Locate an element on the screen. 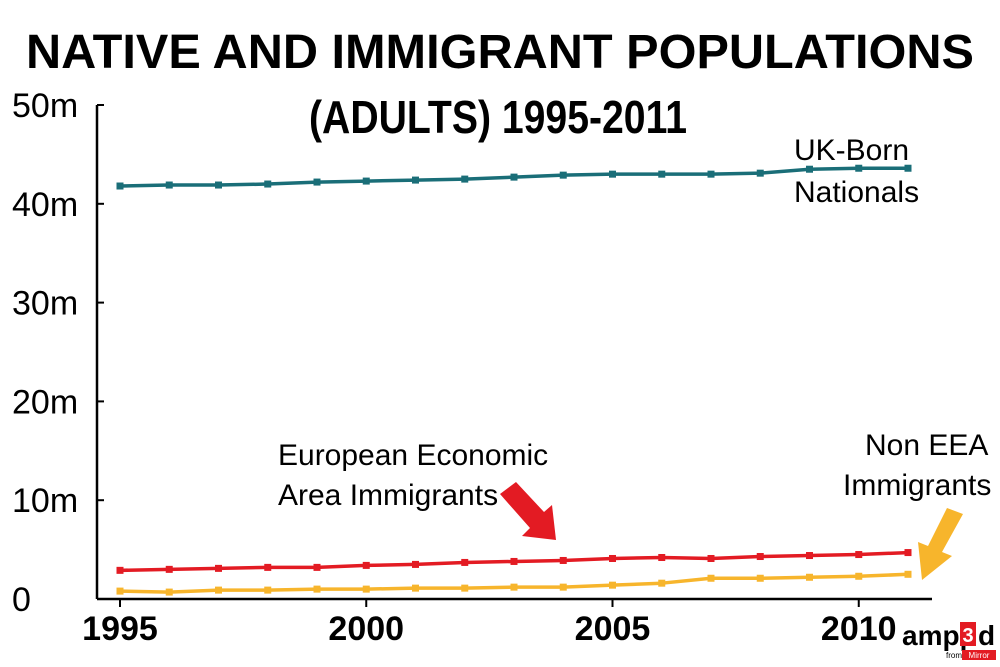 This screenshot has height=667, width=1000. point-eea-1995 is located at coordinates (120, 570).